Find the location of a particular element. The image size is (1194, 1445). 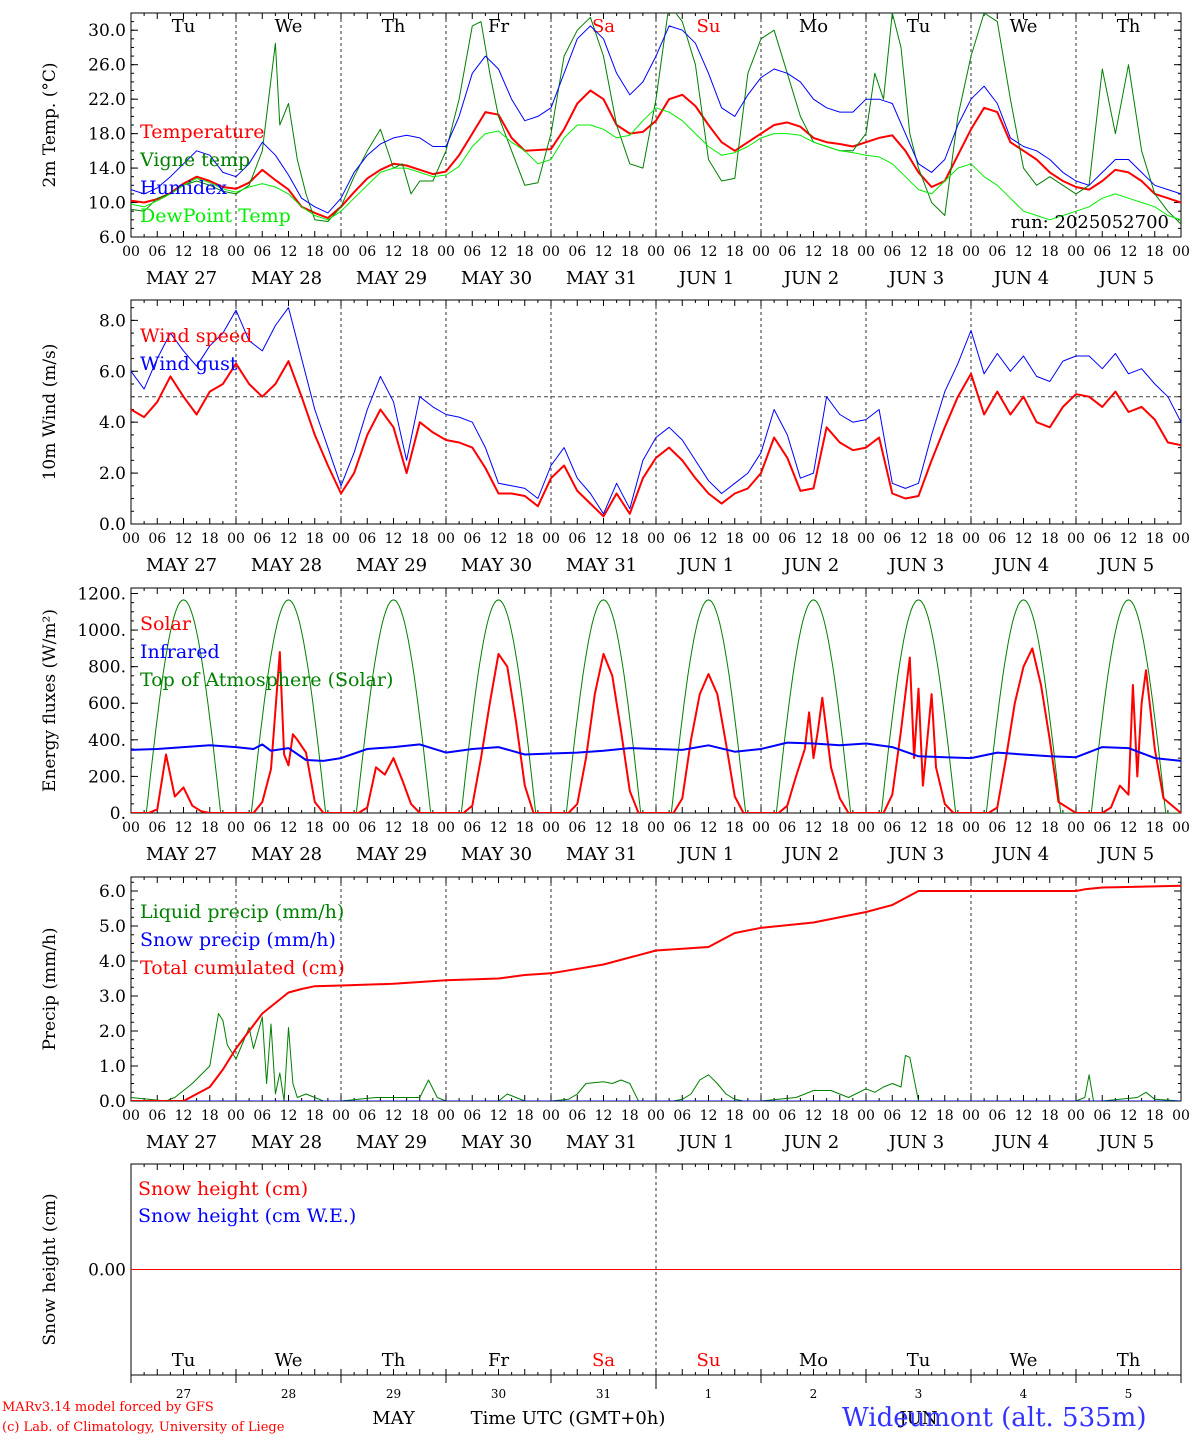

y-tick-label: 0.0 is located at coordinates (112, 525).